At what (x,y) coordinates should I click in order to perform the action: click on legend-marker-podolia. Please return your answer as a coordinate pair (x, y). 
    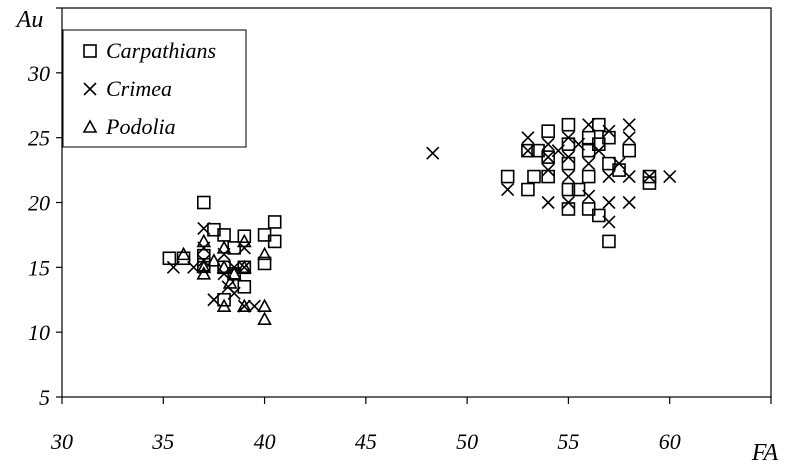
    Looking at the image, I should click on (90, 126).